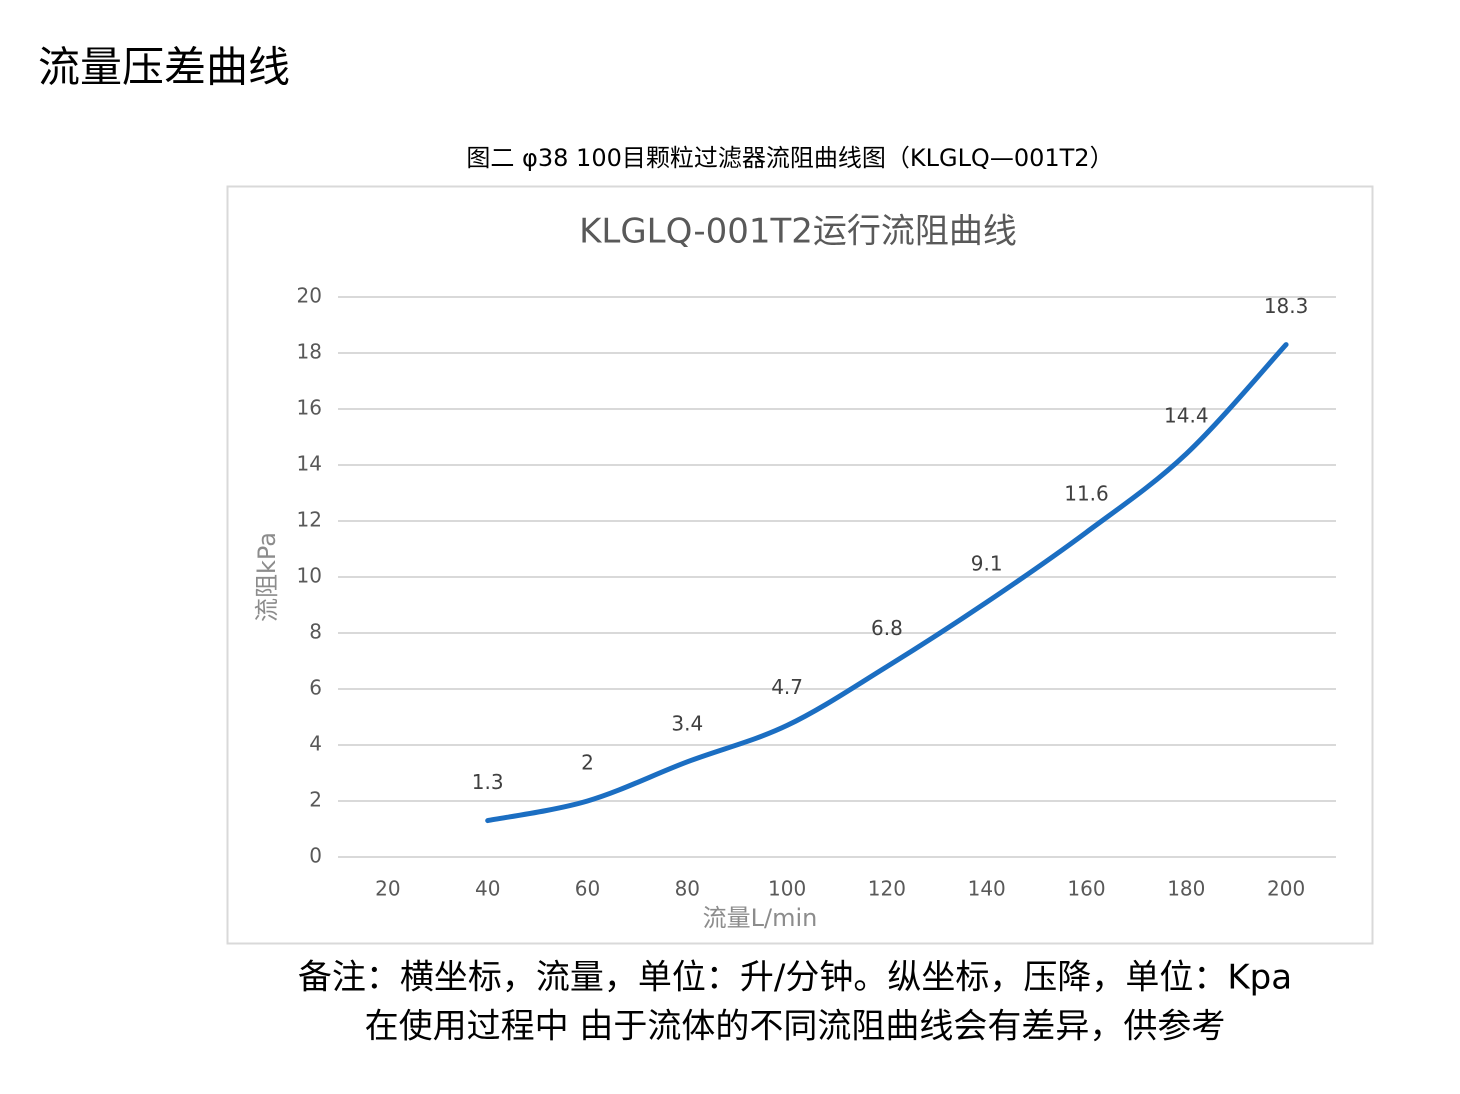  What do you see at coordinates (887, 889) in the screenshot?
I see `x-tick-label: 120` at bounding box center [887, 889].